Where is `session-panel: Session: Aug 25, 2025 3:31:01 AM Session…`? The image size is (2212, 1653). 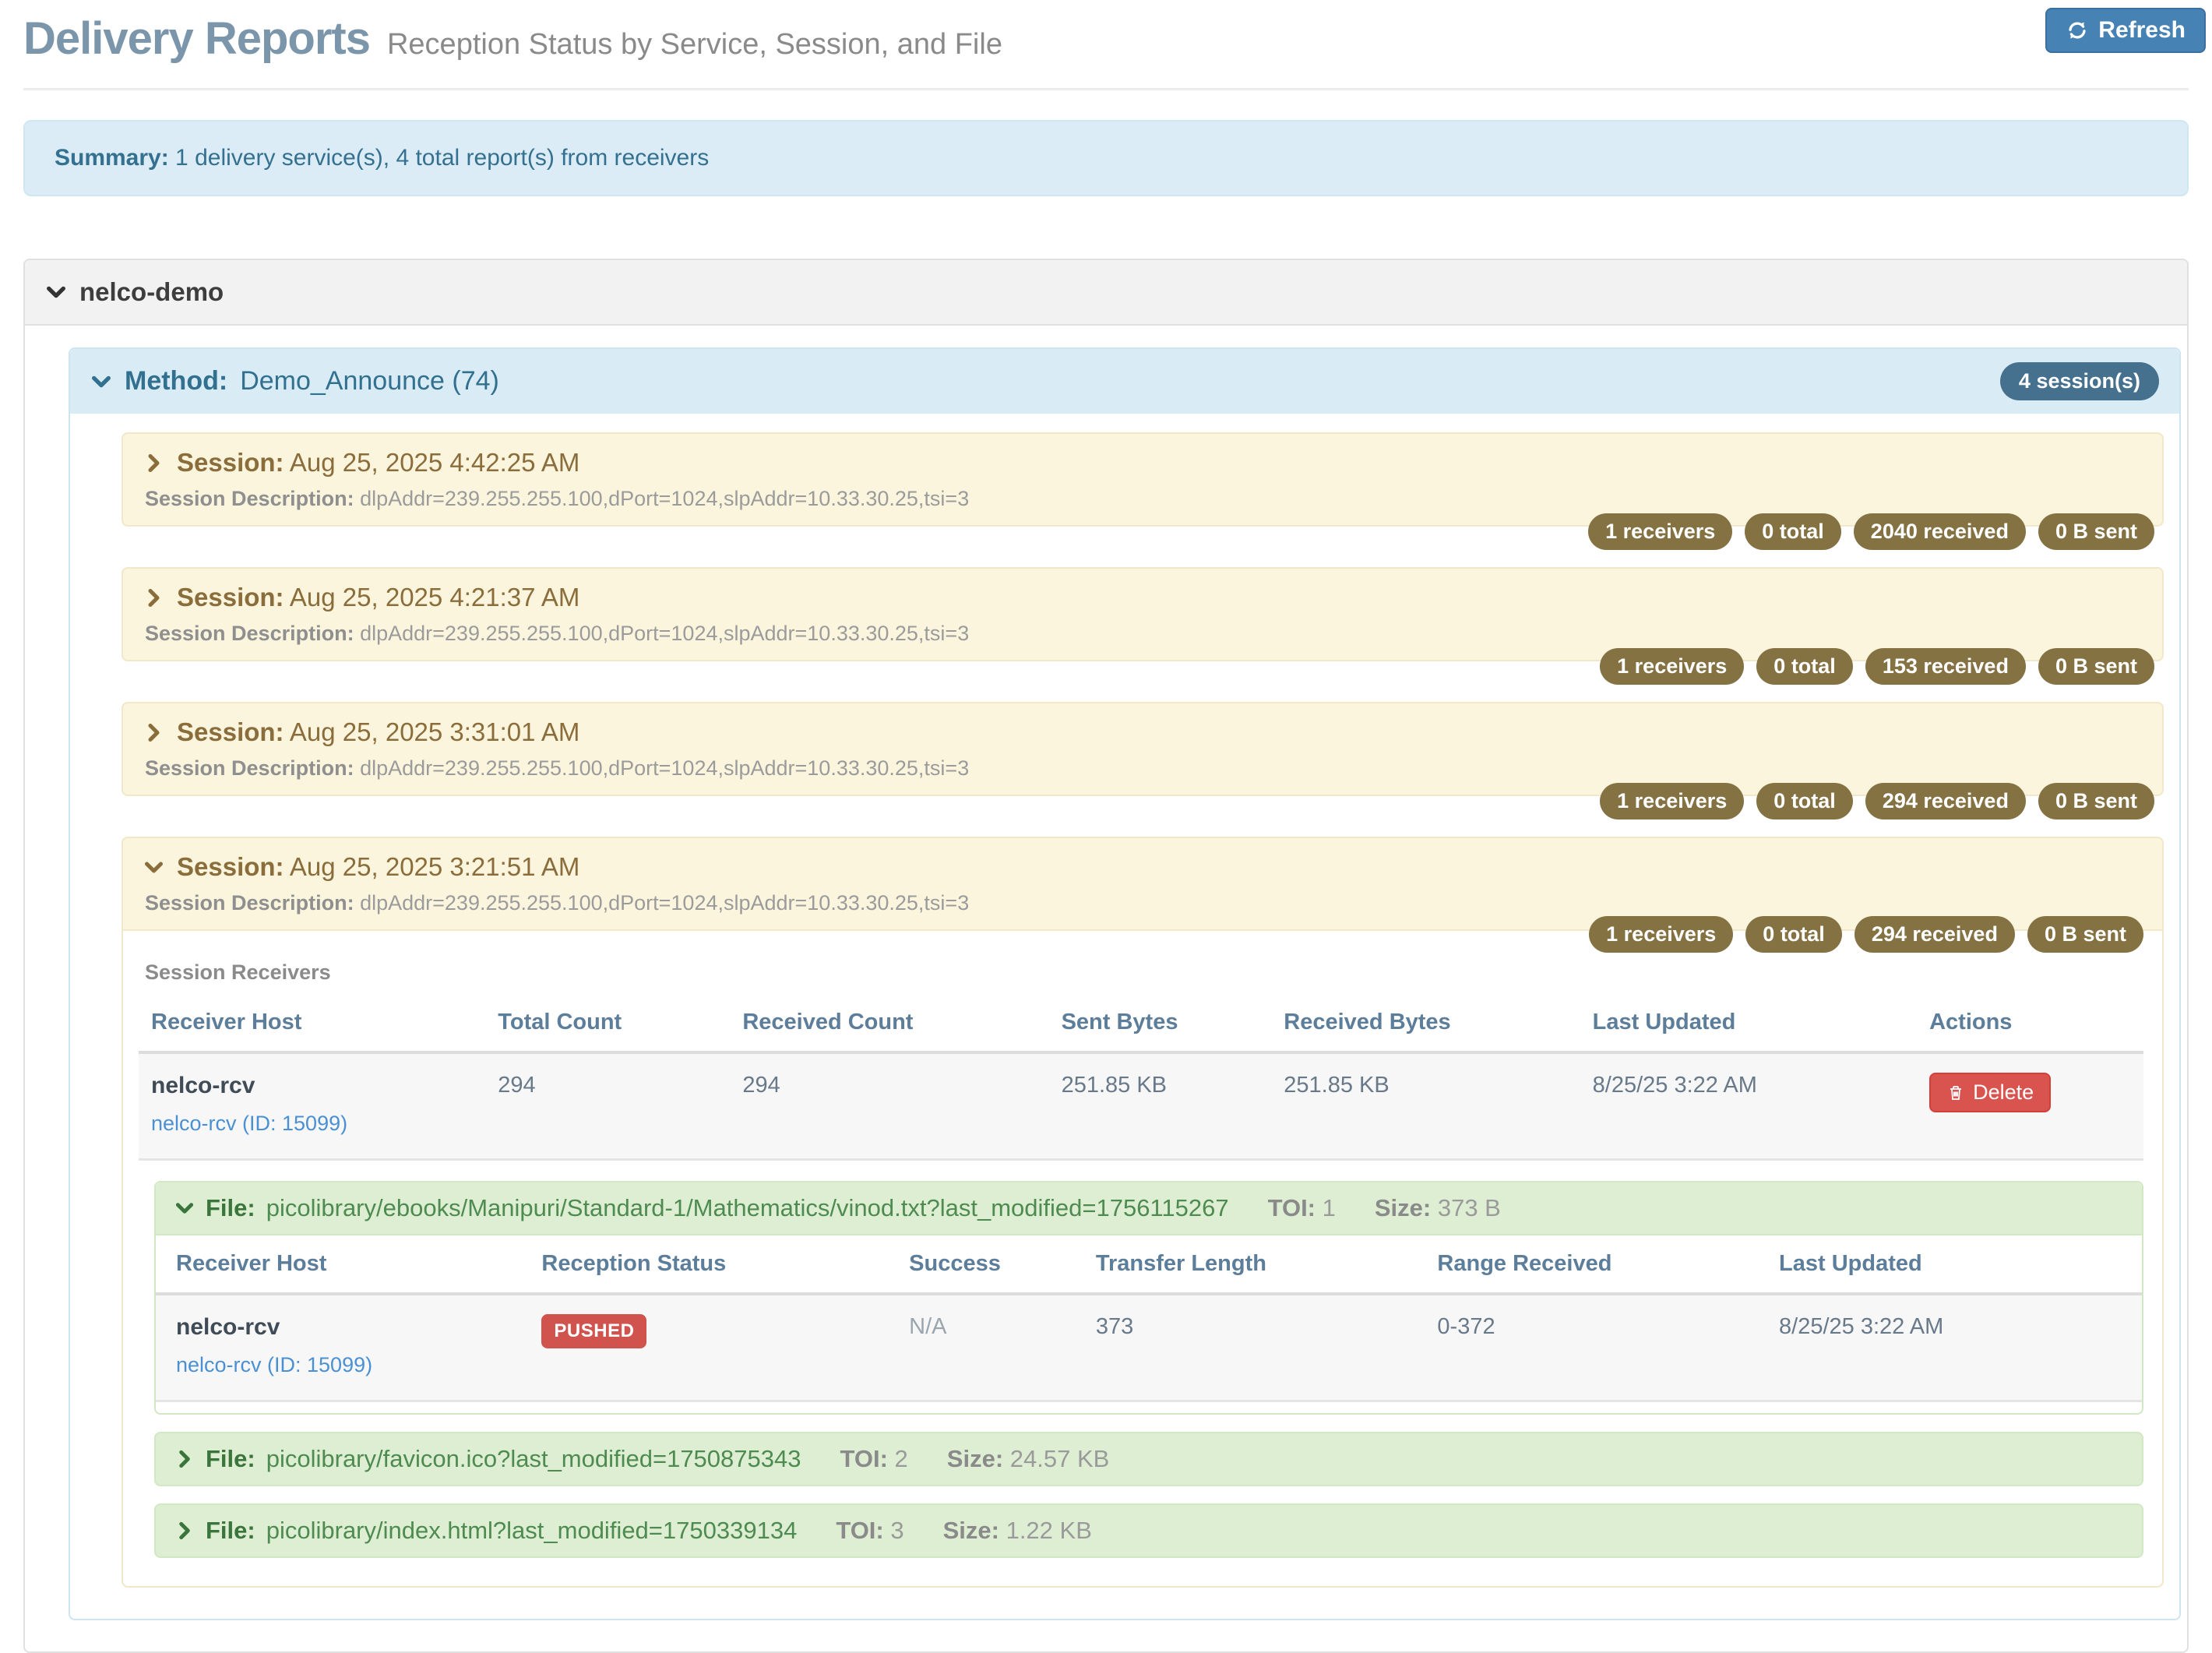 session-panel: Session: Aug 25, 2025 3:31:01 AM Session… is located at coordinates (1143, 749).